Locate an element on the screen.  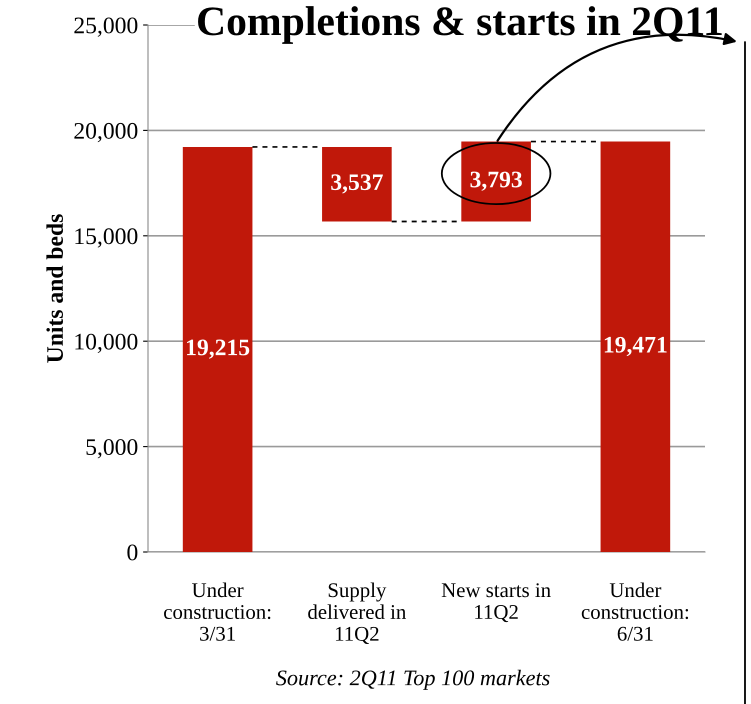
y-tick-label: 25,000 is located at coordinates (106, 27).